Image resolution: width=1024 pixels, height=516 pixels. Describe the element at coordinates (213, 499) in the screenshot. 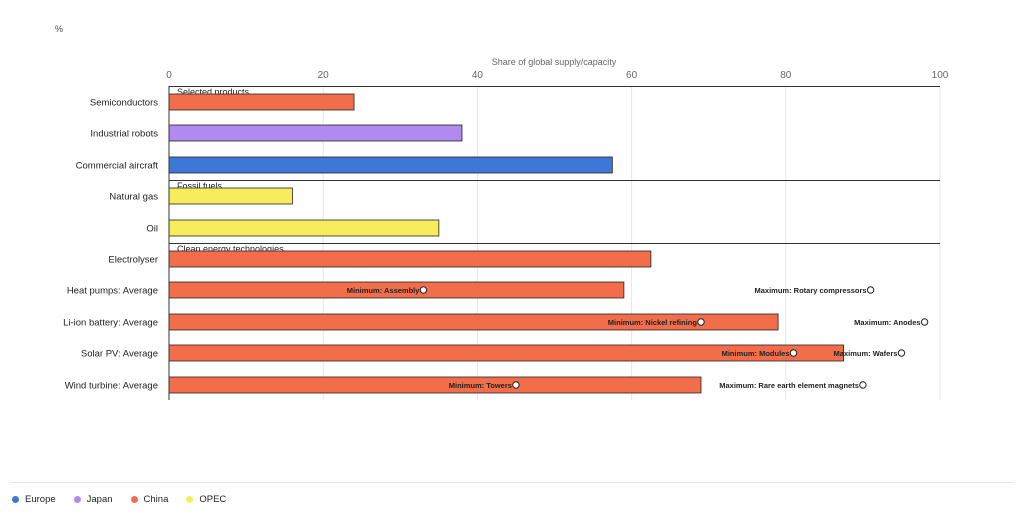

I see `legend-label: OPEC` at that location.